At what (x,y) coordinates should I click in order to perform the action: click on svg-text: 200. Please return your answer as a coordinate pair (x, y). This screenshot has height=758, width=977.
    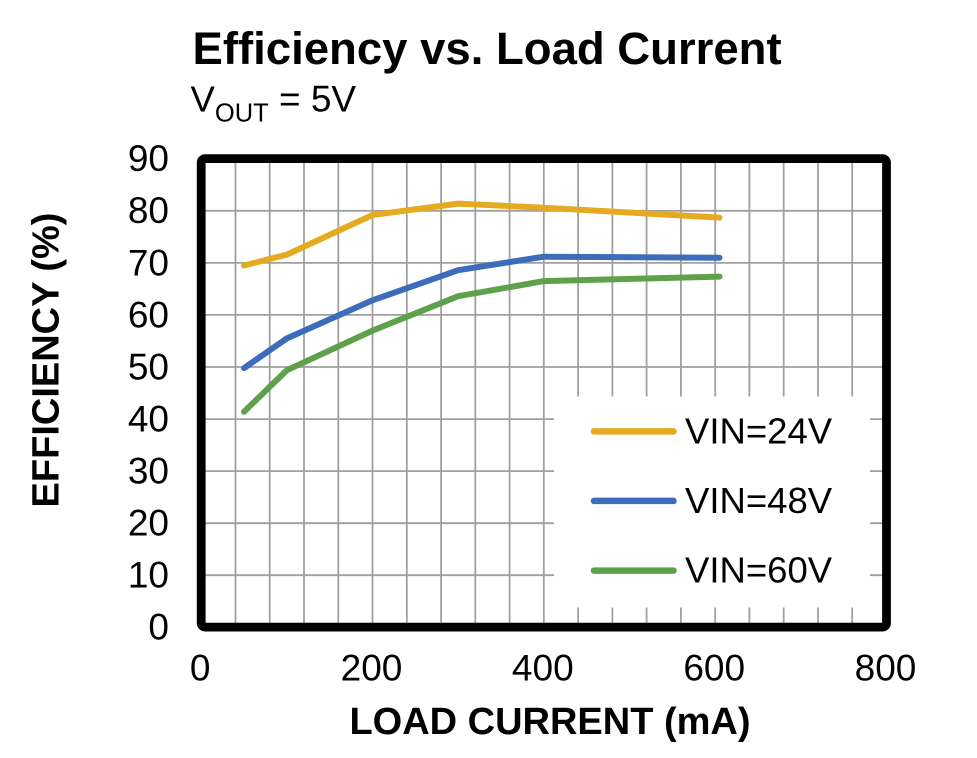
    Looking at the image, I should click on (372, 667).